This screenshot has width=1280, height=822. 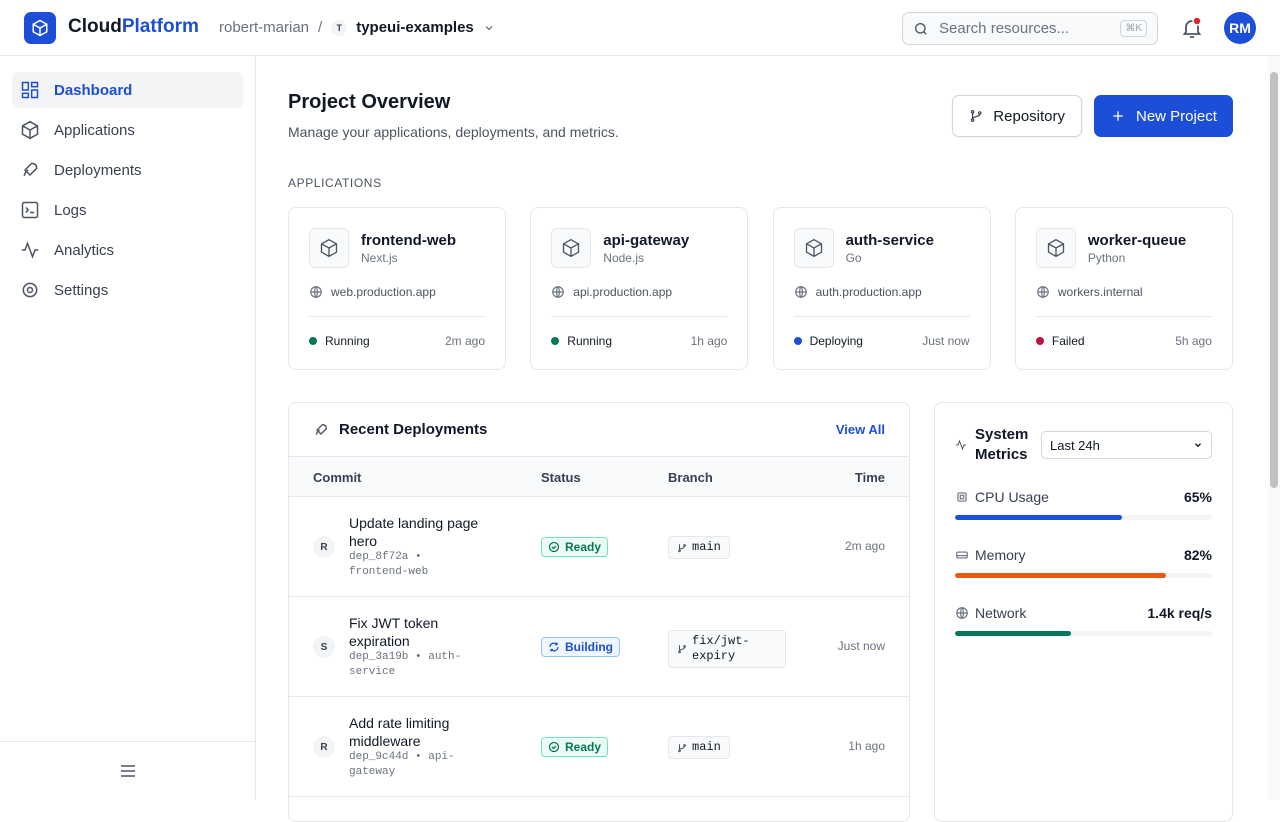 I want to click on sidebar-toggle, so click(x=127, y=770).